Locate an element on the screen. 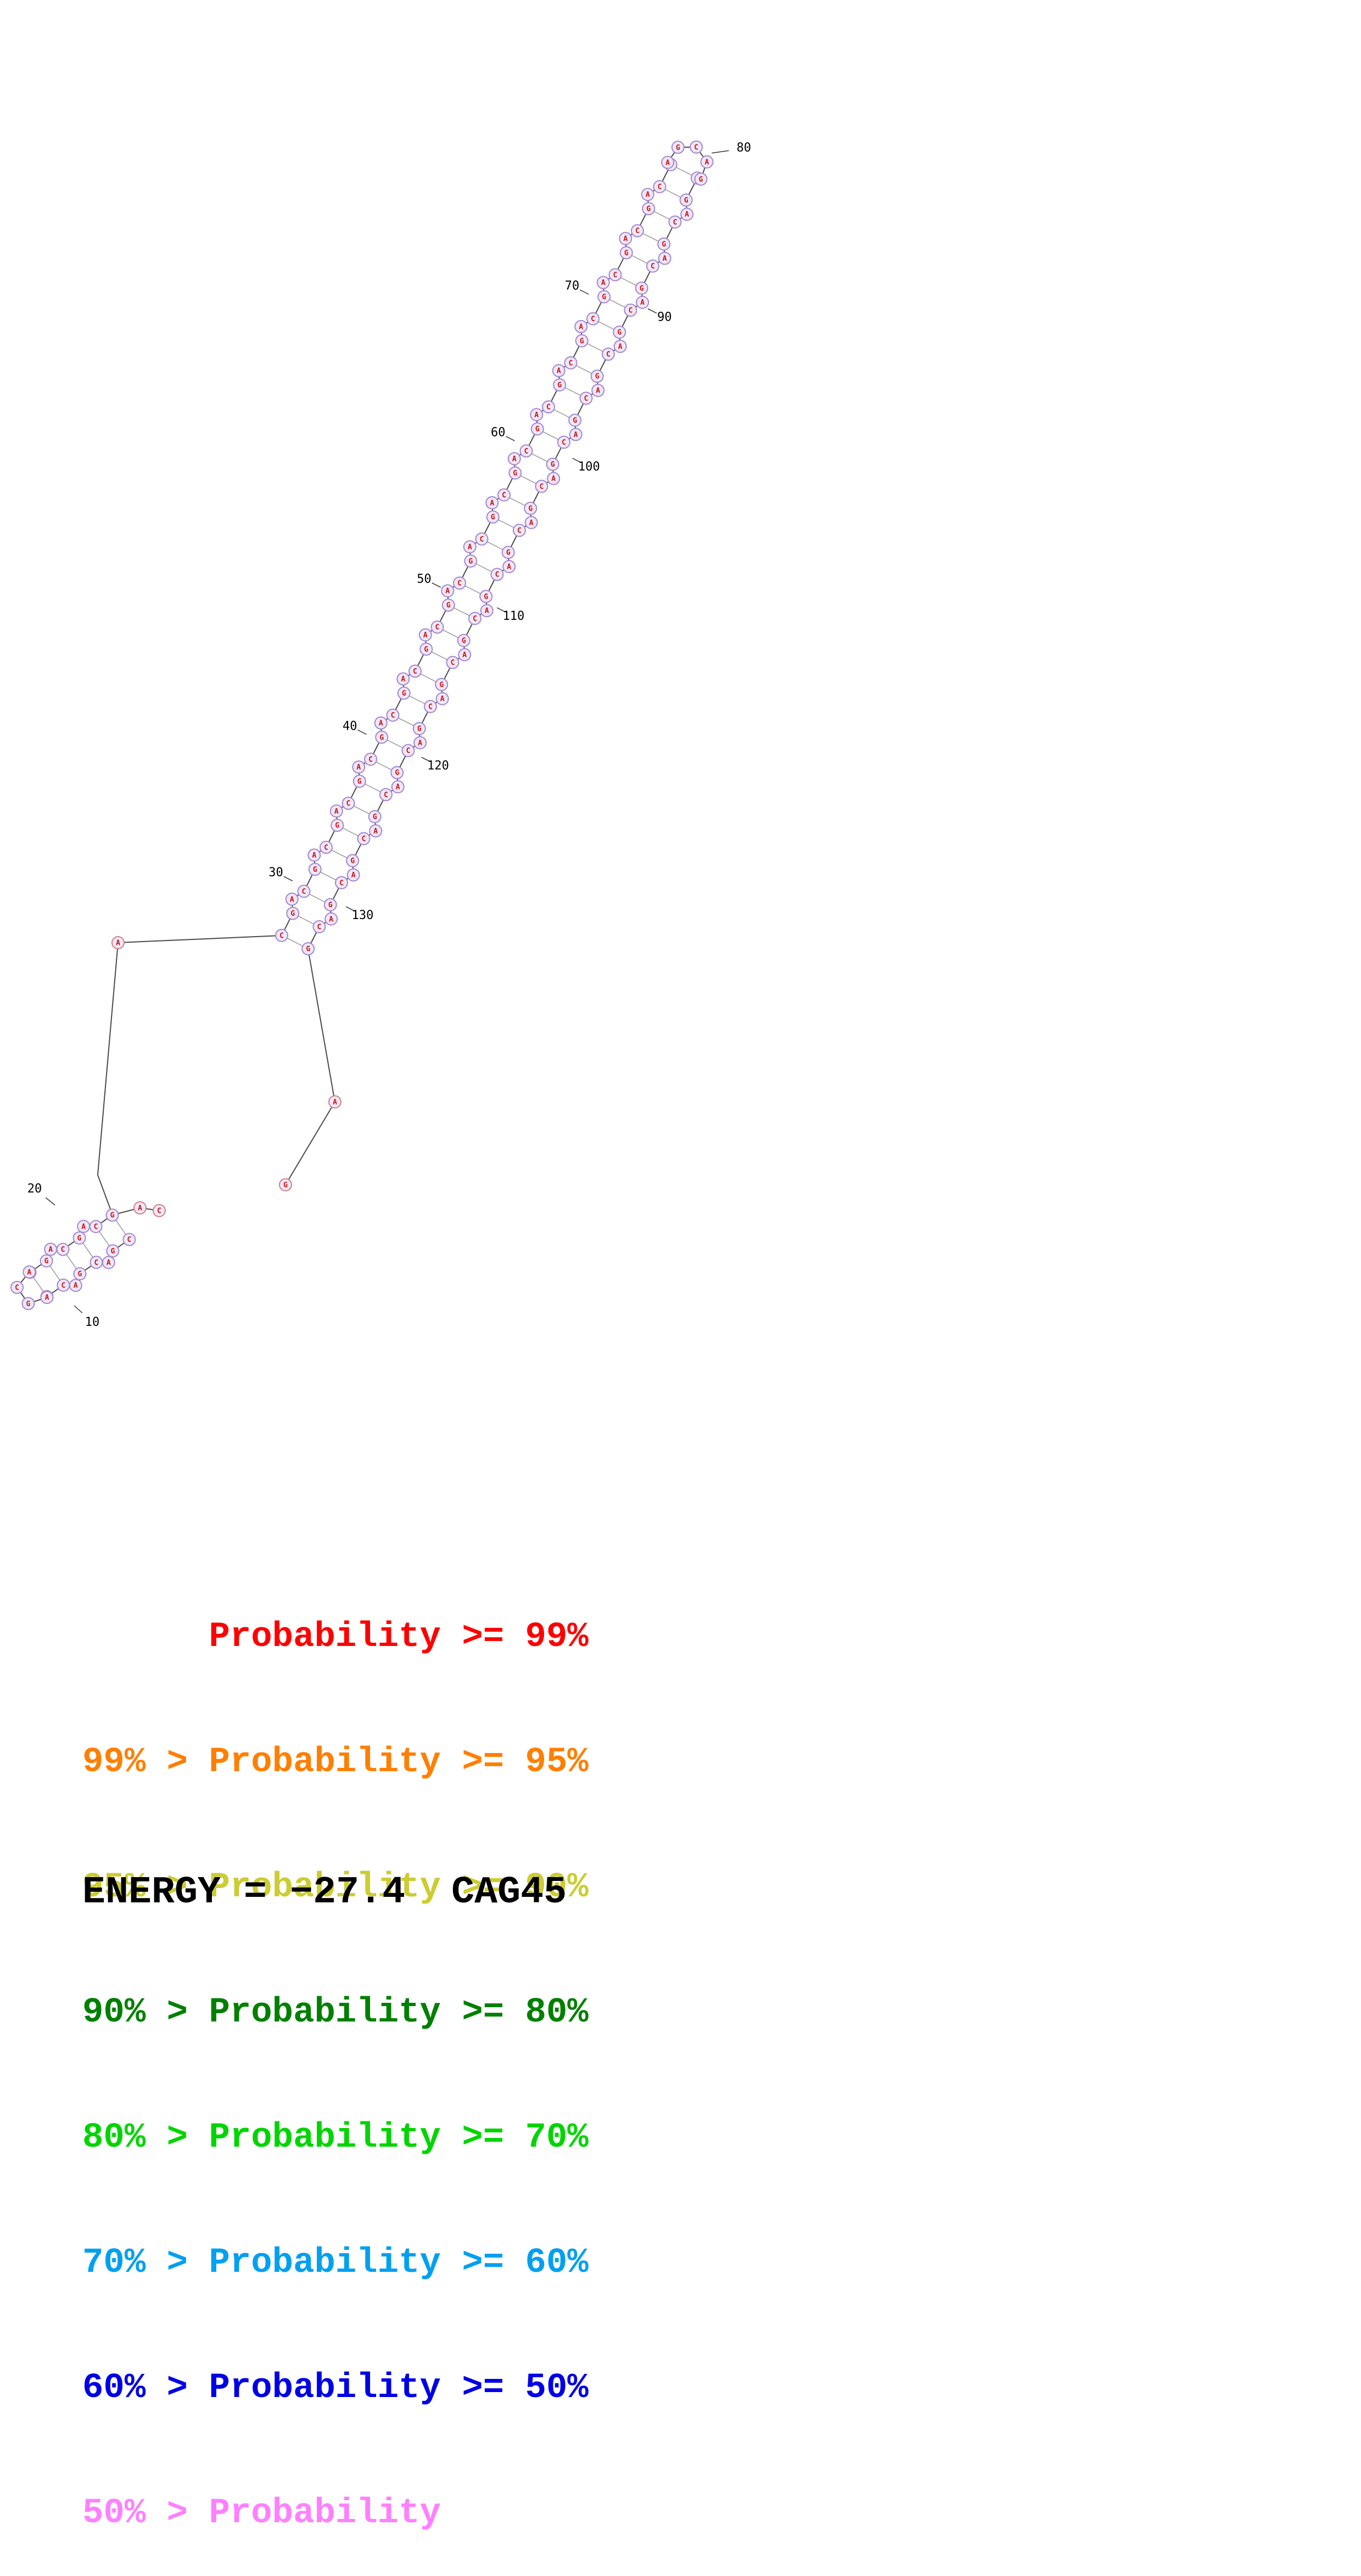 The height and width of the screenshot is (2576, 1361). legend-prob-ge-99: Probability >= 99% is located at coordinates (335, 1637).